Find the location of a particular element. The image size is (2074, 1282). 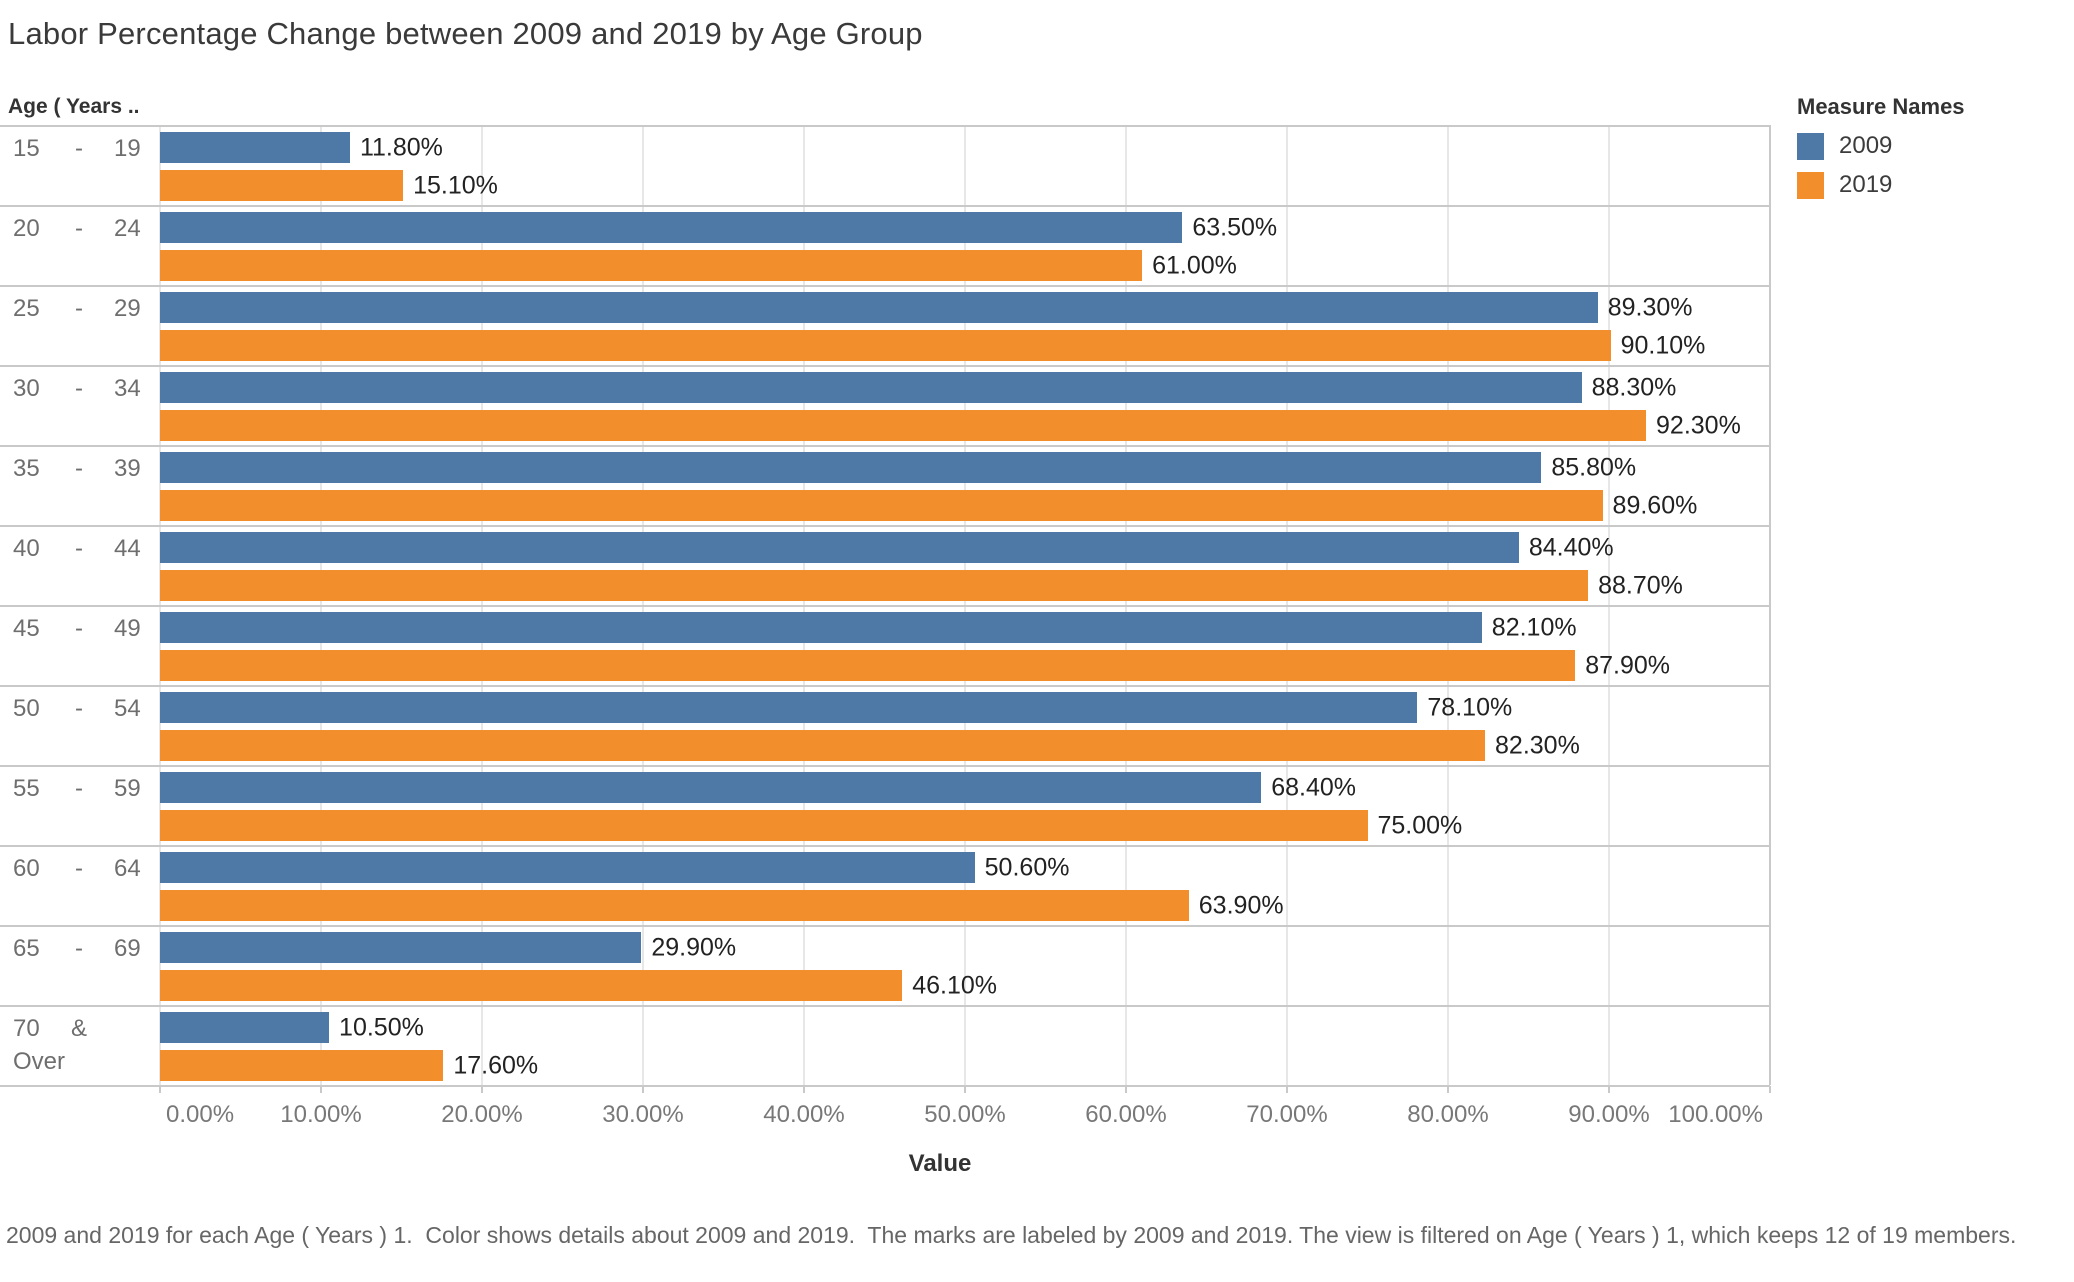

bar-row-2009: 63.50% is located at coordinates (965, 227).